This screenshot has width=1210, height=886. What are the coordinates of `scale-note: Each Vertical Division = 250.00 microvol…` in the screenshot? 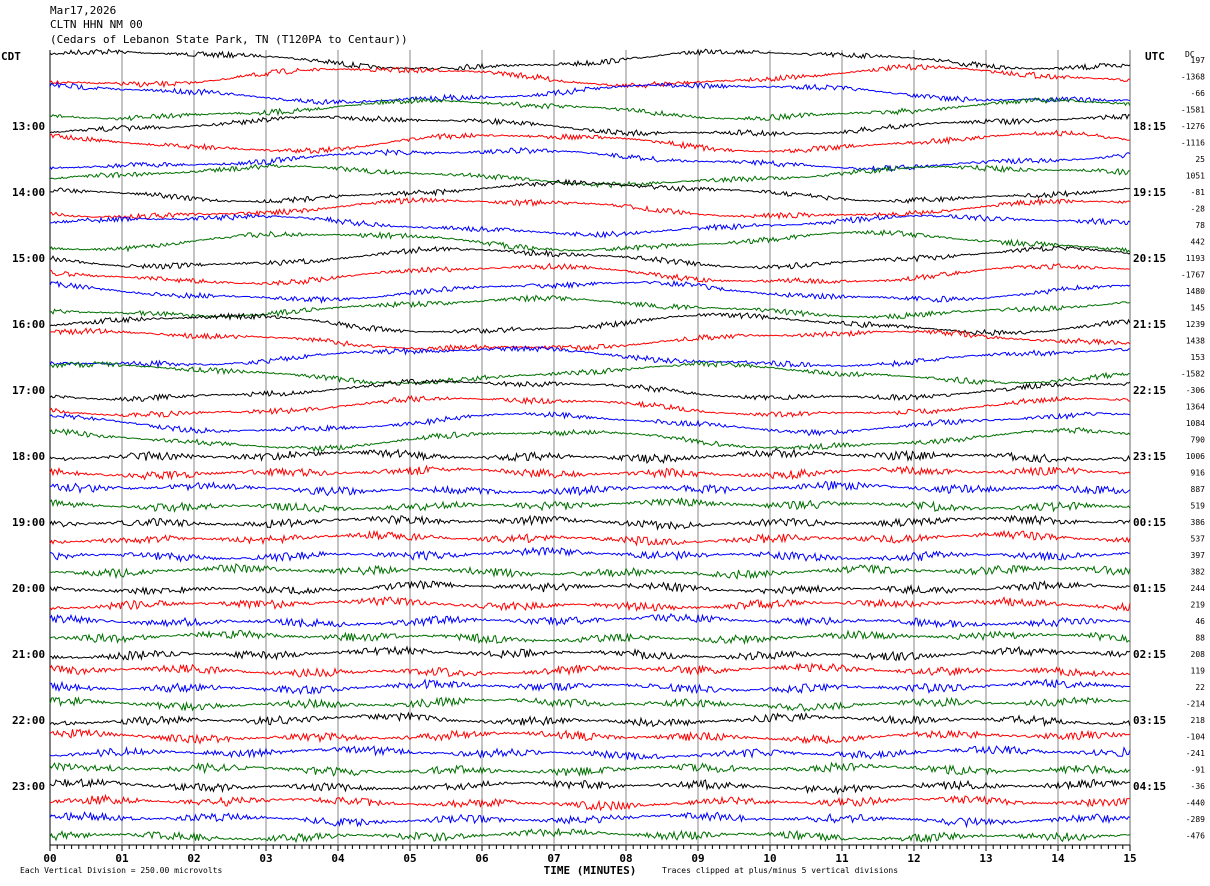 It's located at (121, 870).